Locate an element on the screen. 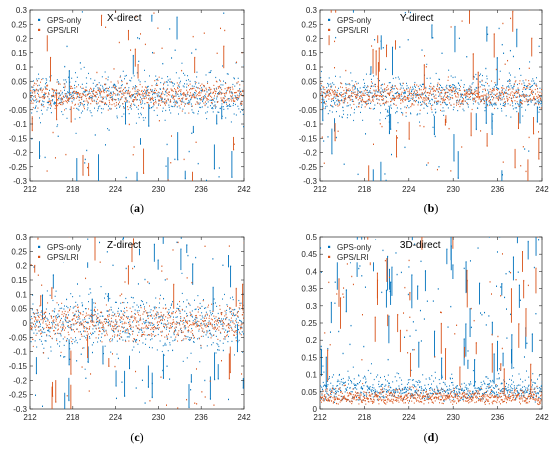  legend-label: GPS/LRI is located at coordinates (63, 30).